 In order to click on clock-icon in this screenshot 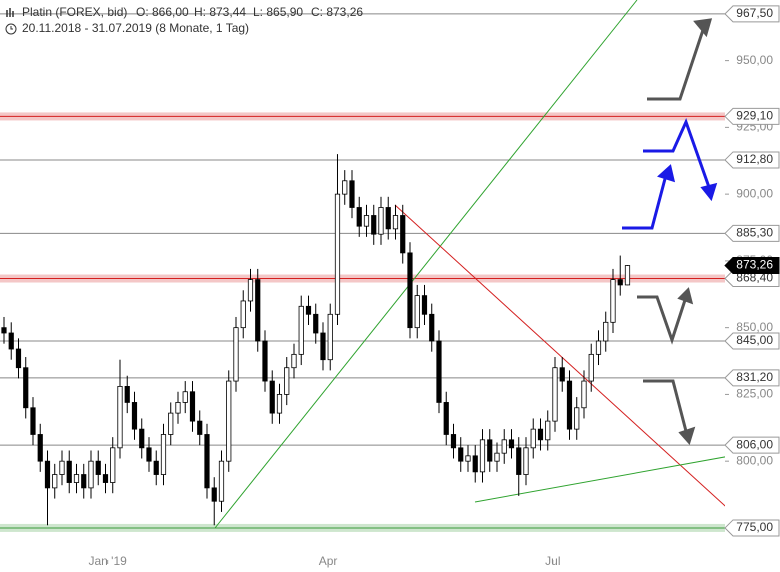, I will do `click(11, 29)`.